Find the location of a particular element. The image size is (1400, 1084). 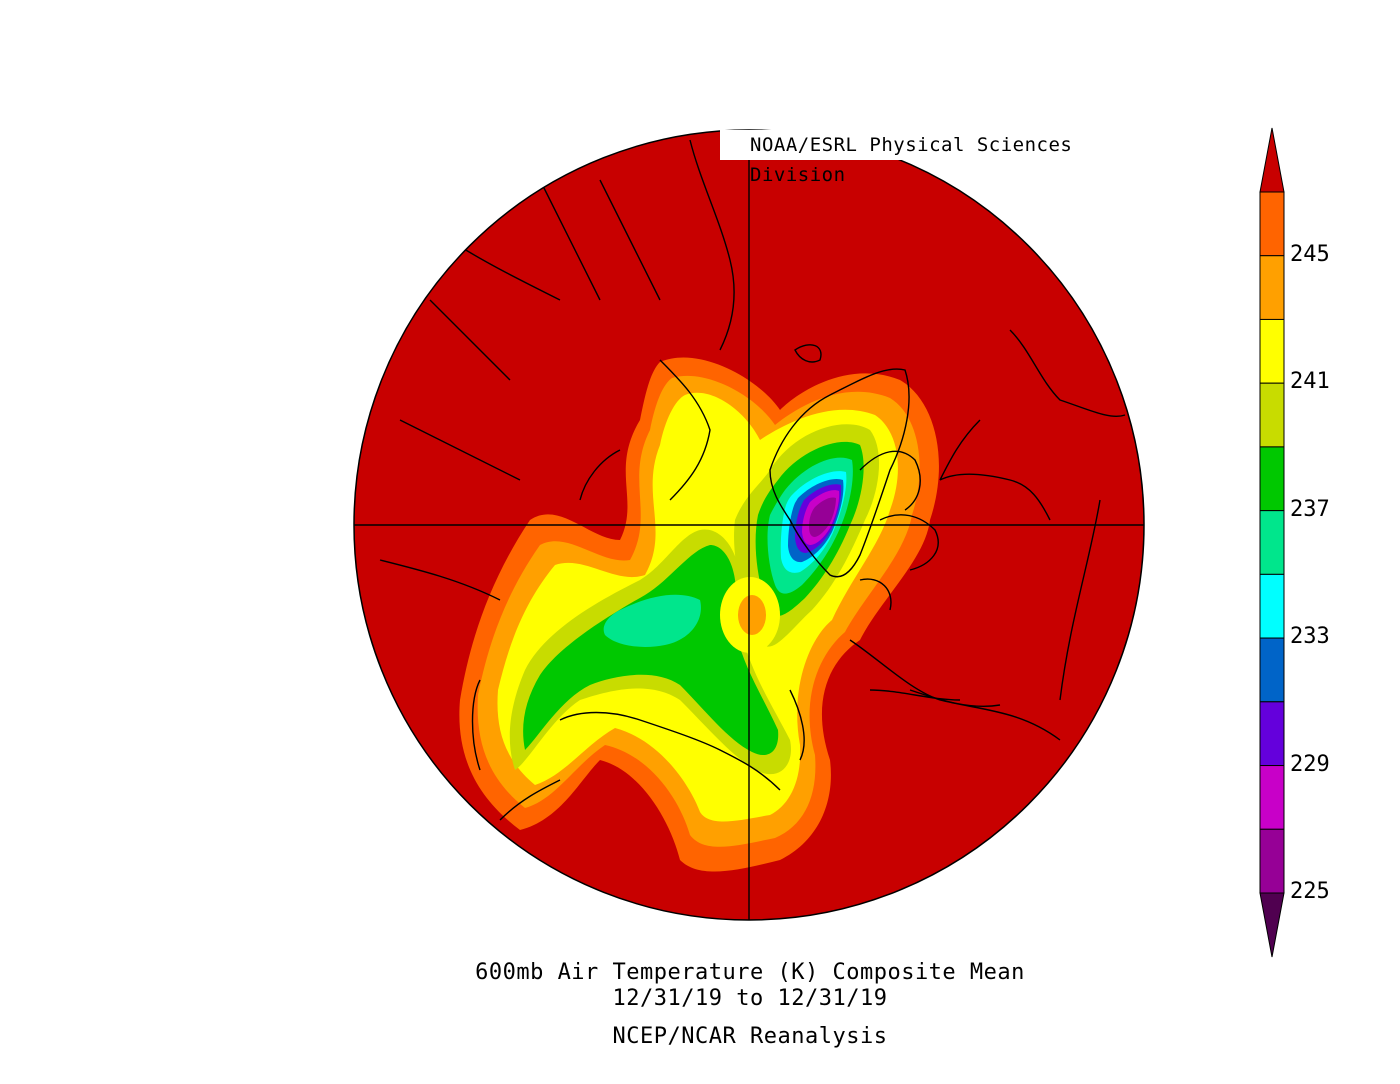

contour-225-purple is located at coordinates (822, 517).